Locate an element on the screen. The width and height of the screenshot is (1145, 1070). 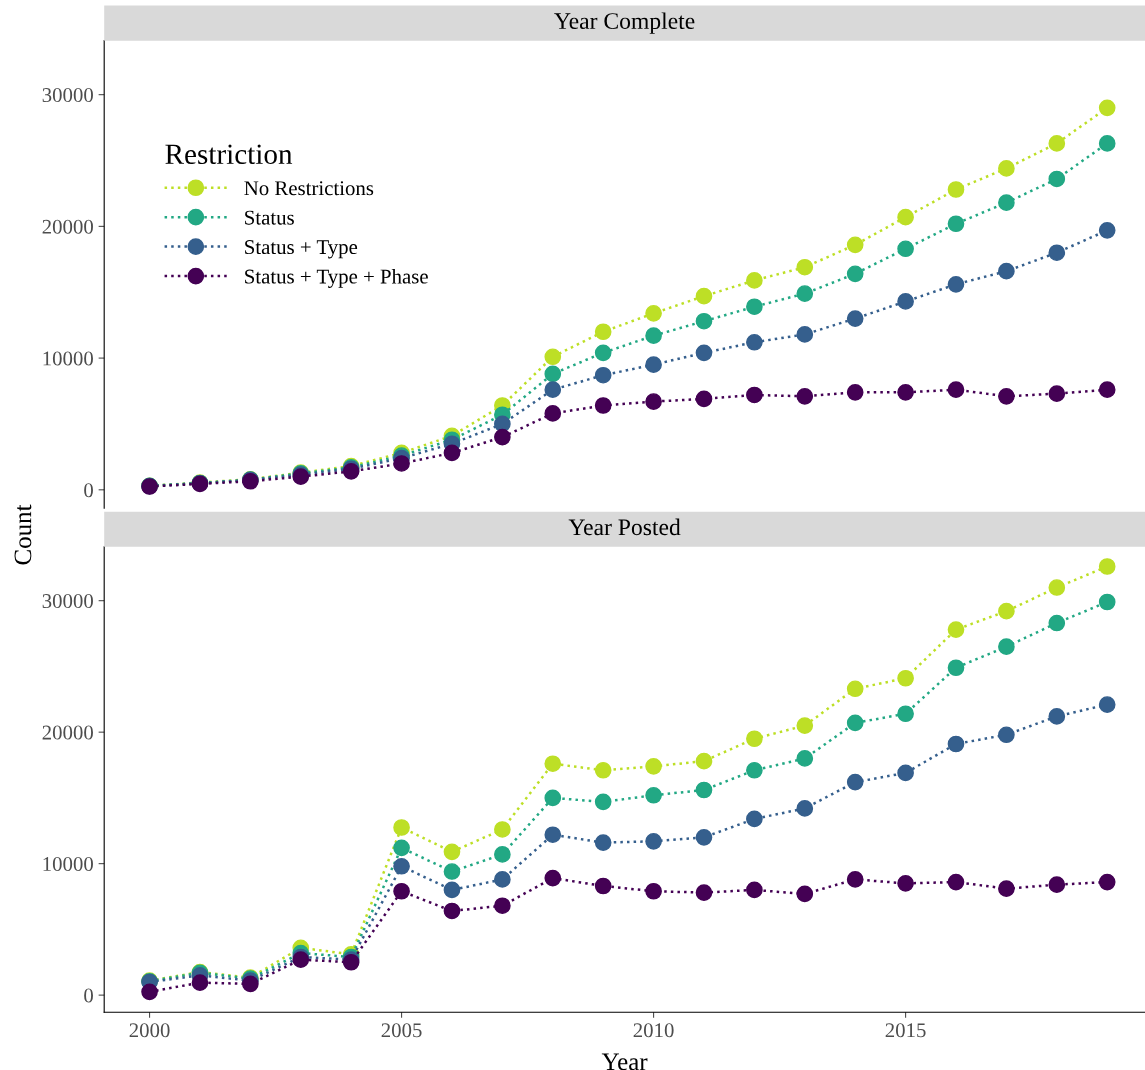
legend-label: Status + Type + Phase is located at coordinates (336, 278).